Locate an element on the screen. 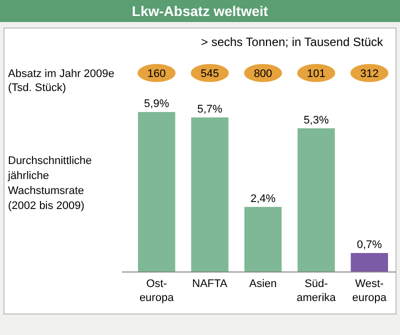 Image resolution: width=400 pixels, height=335 pixels. data-label: 2,4% is located at coordinates (263, 198).